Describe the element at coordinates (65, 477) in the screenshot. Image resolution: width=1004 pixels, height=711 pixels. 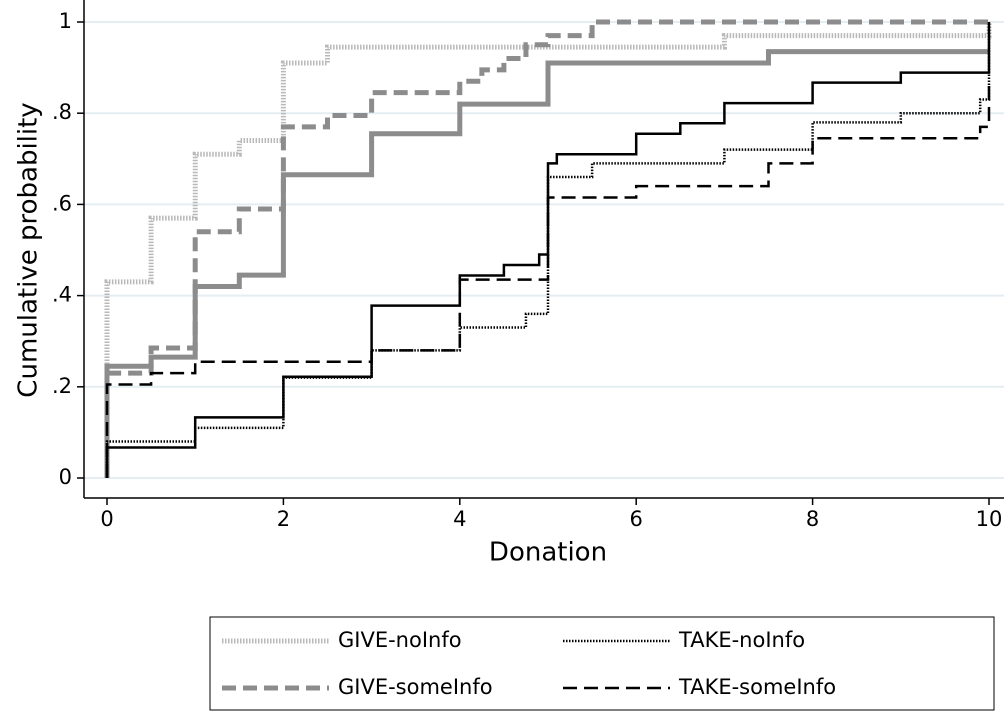
I see `y-tick-label: 0` at that location.